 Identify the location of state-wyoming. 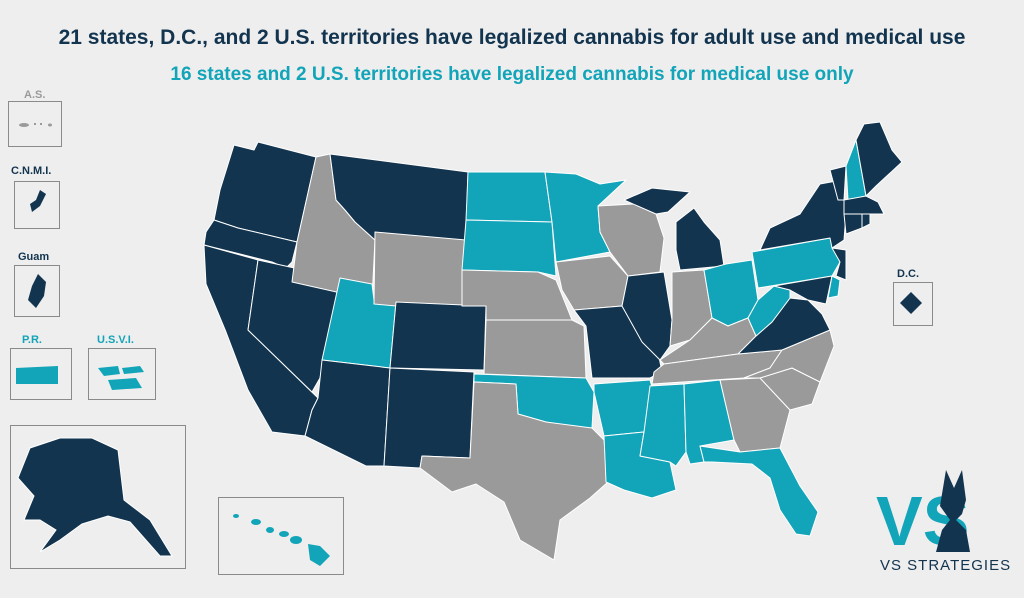
(420, 272).